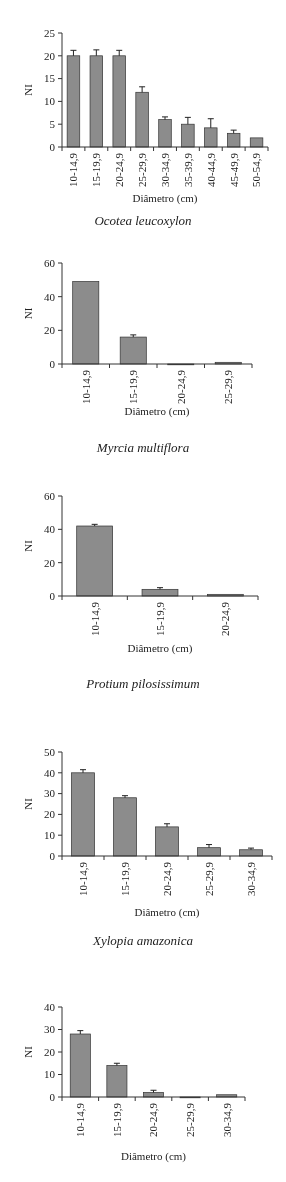 This screenshot has height=1182, width=286. I want to click on x-tick-label: 35-39,9, so click(187, 169).